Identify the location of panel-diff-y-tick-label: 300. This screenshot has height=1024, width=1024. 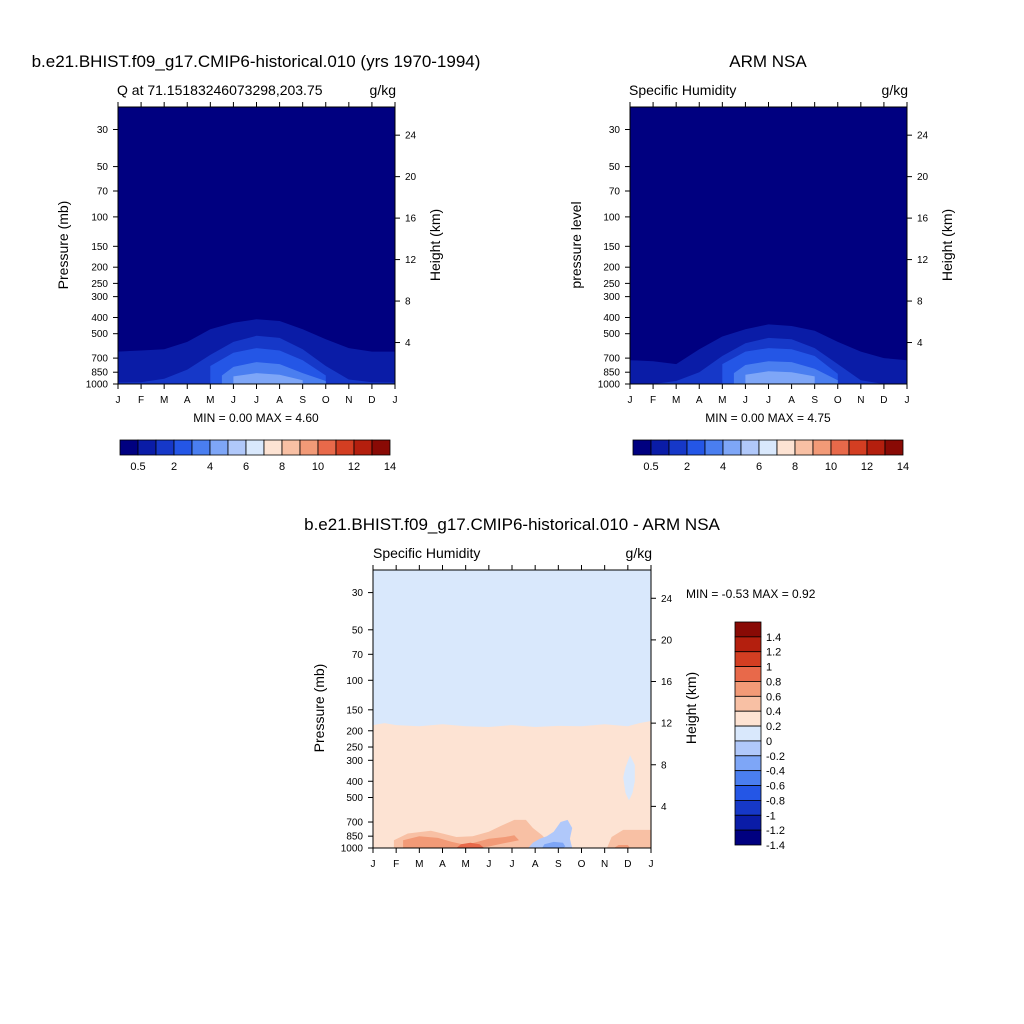
(354, 761).